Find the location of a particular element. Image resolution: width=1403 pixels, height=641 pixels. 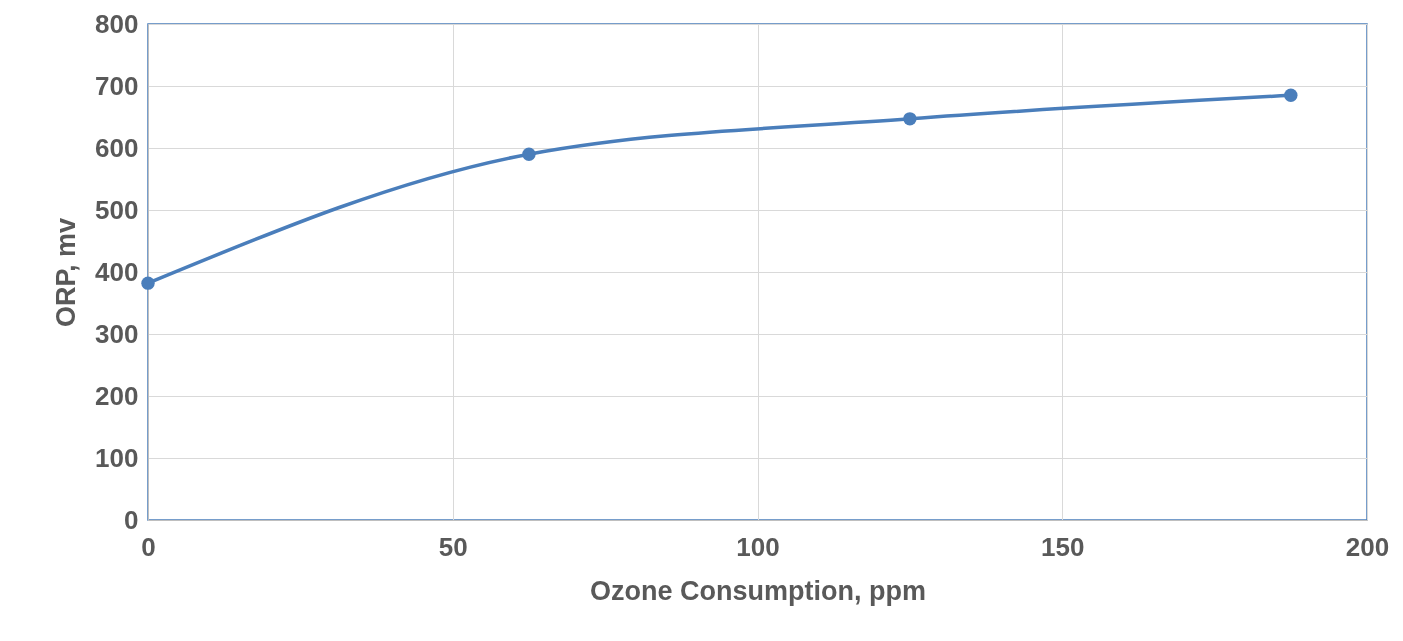

y-tick-label: 300 is located at coordinates (117, 333).